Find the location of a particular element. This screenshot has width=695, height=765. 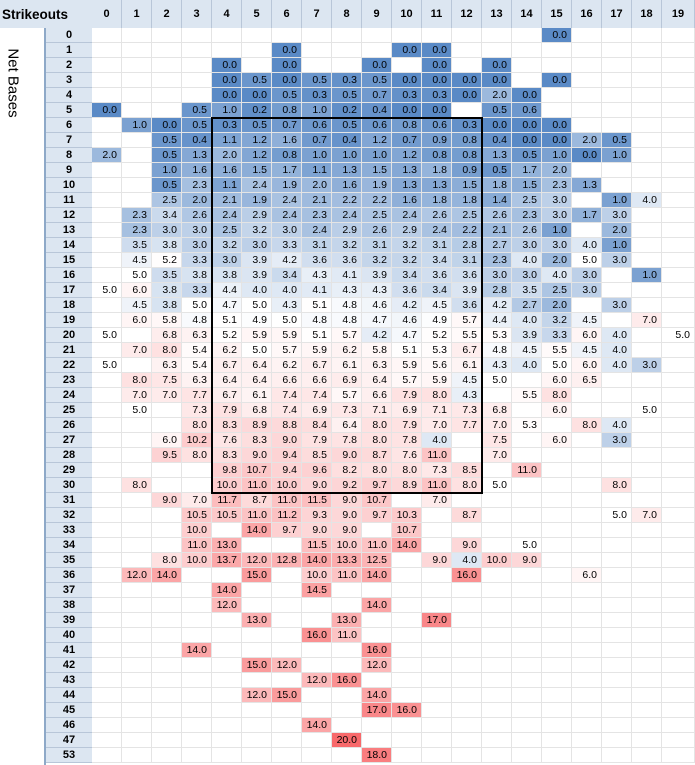

heatmap-cell: 3.2 is located at coordinates (257, 230).